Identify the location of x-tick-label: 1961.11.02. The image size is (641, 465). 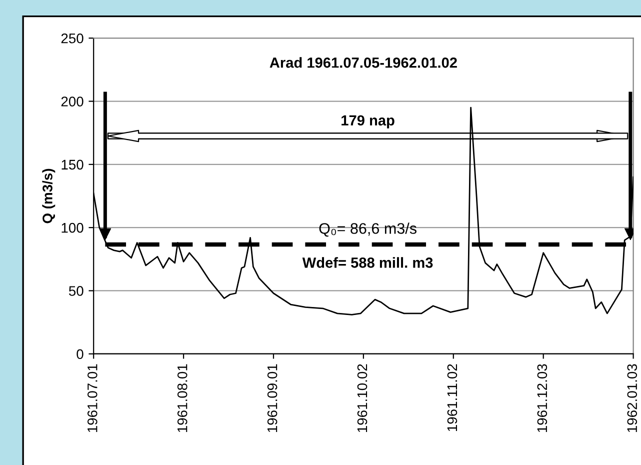
(452, 398).